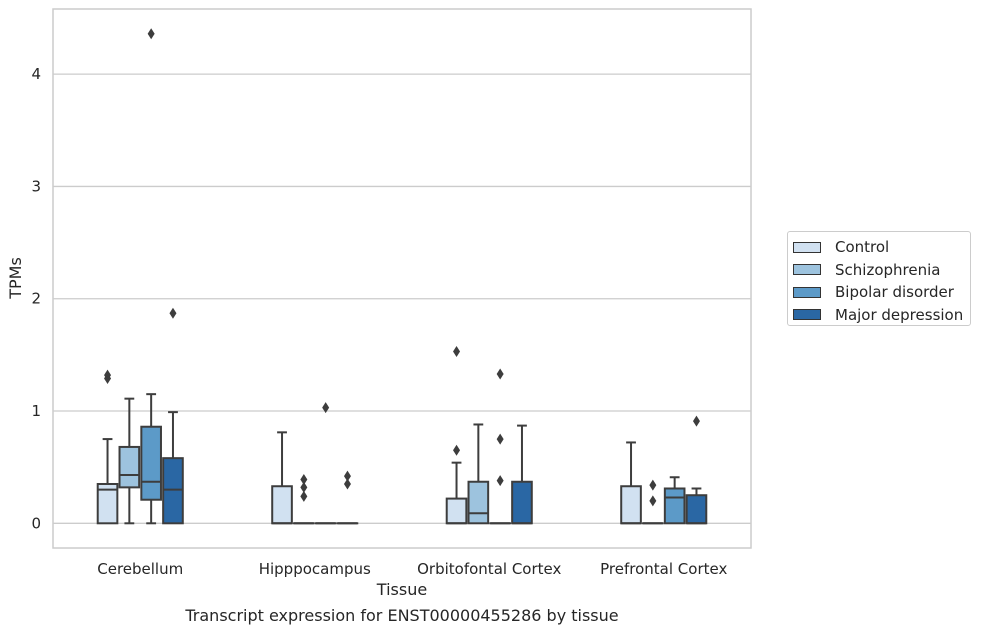 Image resolution: width=983 pixels, height=634 pixels. I want to click on legend-item-schizophrenia: Schizophrenia, so click(879, 270).